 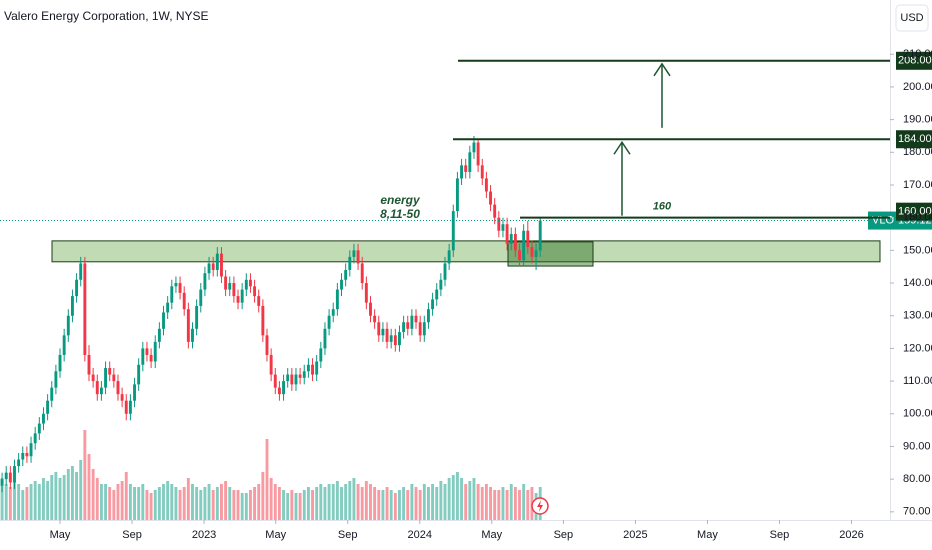 What do you see at coordinates (917, 446) in the screenshot?
I see `y-tick-label: 90.00` at bounding box center [917, 446].